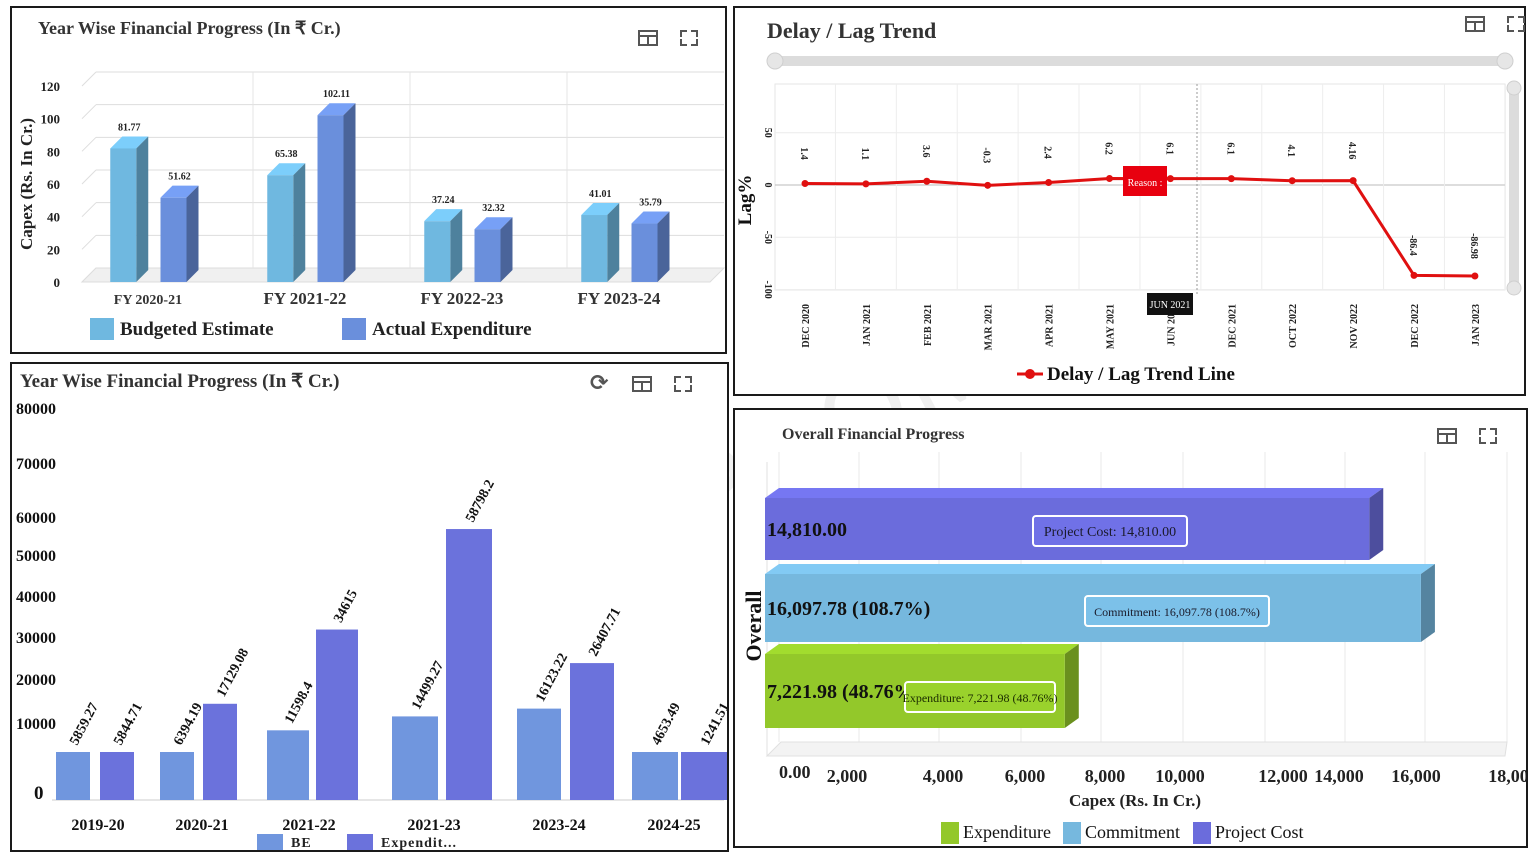 Image resolution: width=1536 pixels, height=864 pixels. I want to click on data-label: 65.38, so click(286, 154).